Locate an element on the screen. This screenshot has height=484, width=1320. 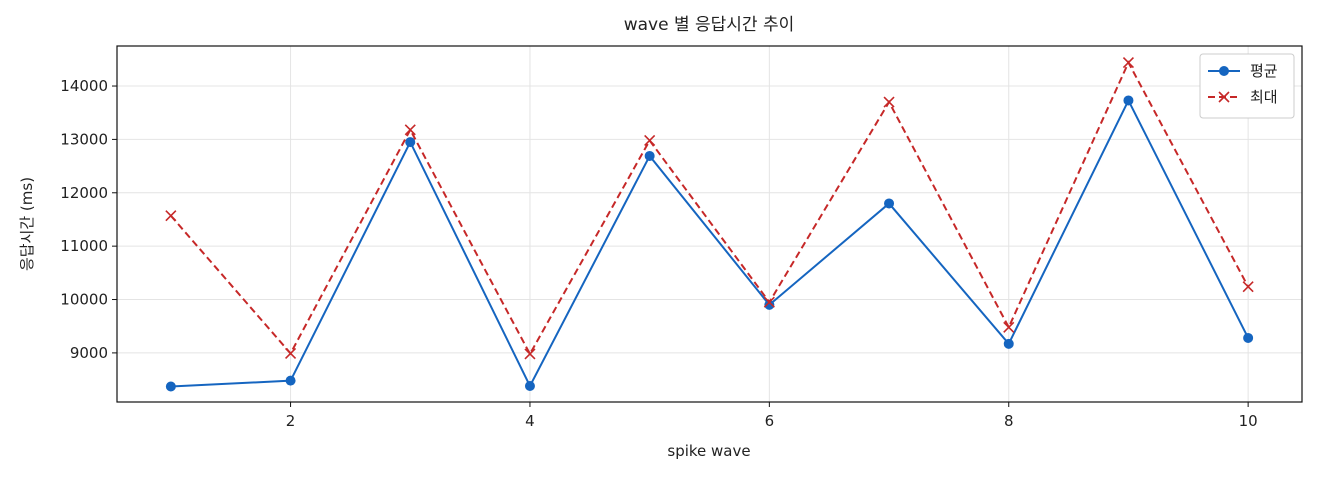
y-tick-label: 14000 is located at coordinates (84, 86).